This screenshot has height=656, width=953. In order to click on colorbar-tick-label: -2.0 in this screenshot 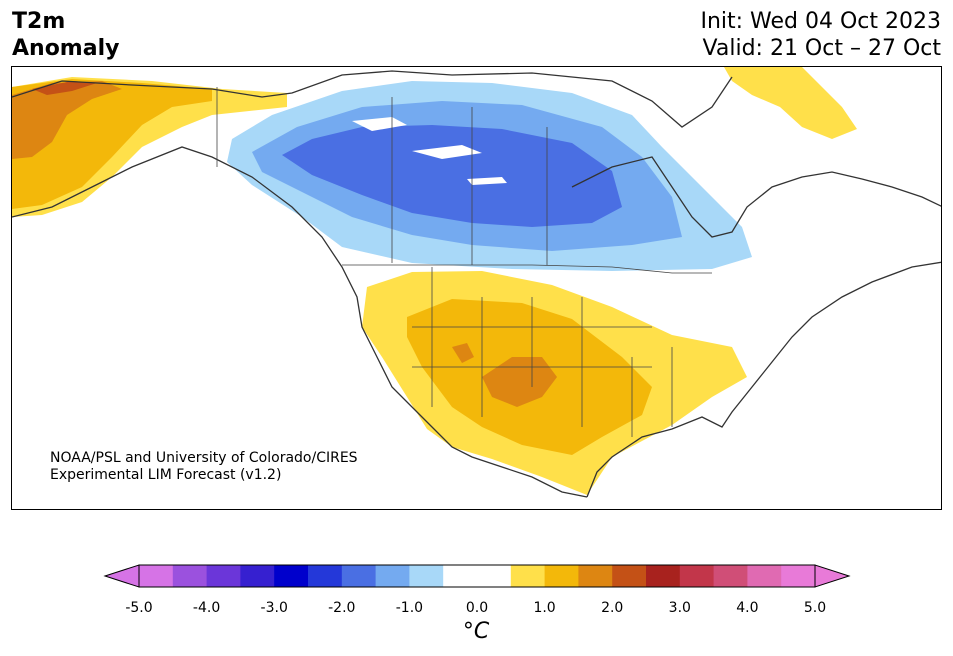, I will do `click(341, 608)`.